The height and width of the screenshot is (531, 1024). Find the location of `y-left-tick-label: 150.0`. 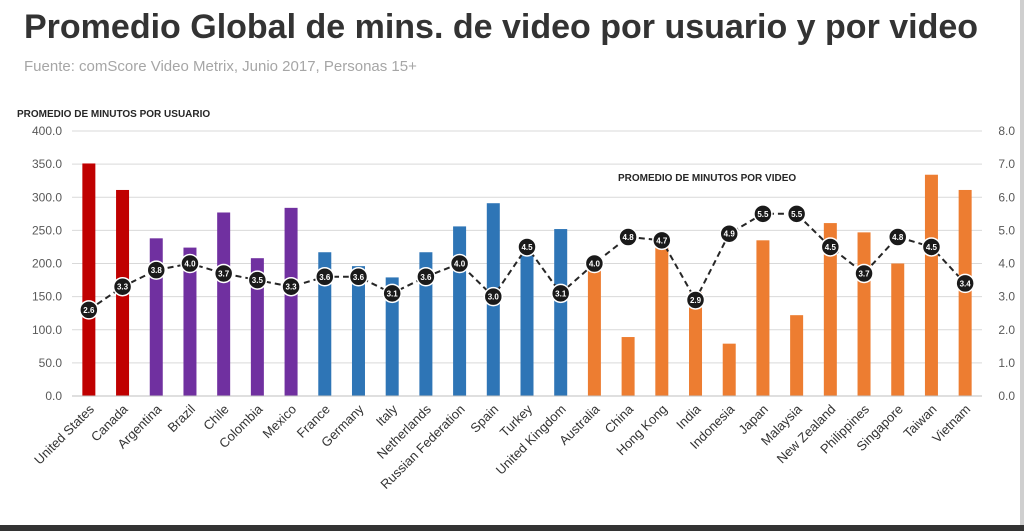

y-left-tick-label: 150.0 is located at coordinates (47, 297).